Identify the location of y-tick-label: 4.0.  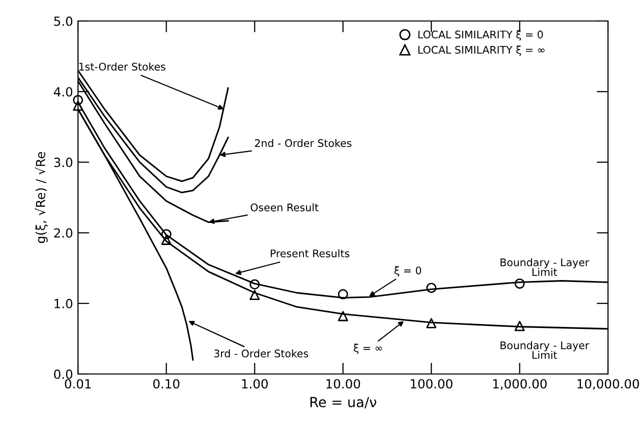
(63, 92).